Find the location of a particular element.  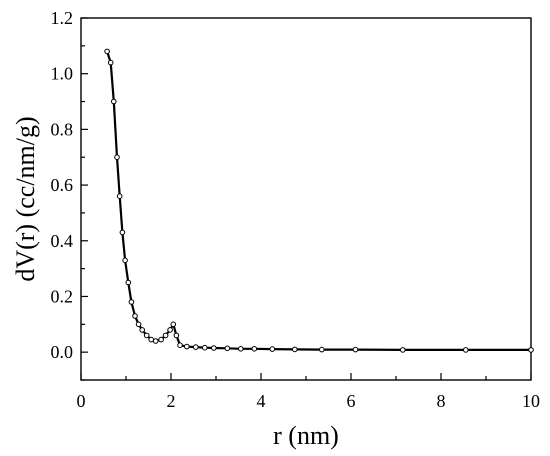

y-tick-label: 0.0 is located at coordinates (62, 352).